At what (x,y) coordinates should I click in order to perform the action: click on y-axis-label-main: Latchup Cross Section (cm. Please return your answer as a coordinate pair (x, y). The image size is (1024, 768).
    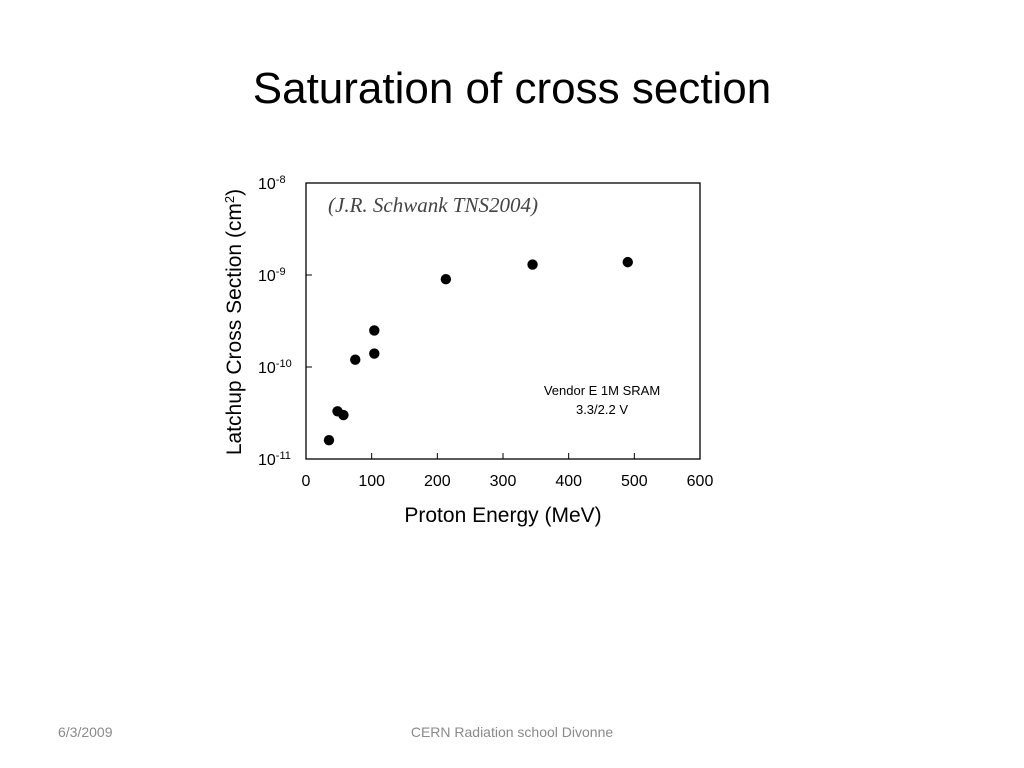
    Looking at the image, I should click on (234, 329).